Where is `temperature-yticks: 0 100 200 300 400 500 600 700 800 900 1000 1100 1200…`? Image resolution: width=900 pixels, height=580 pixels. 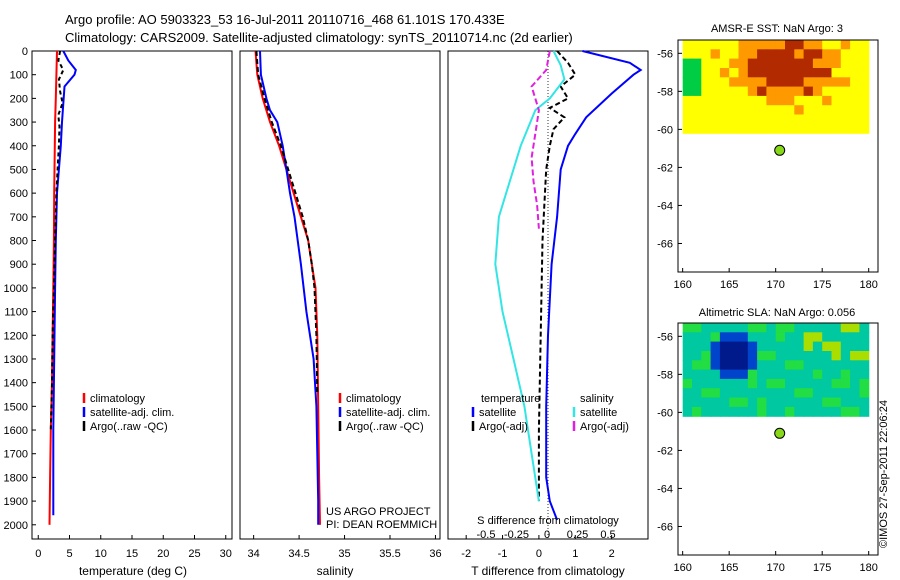 temperature-yticks: 0 100 200 300 400 500 600 700 800 900 1000 1100 1200… is located at coordinates (20, 289).